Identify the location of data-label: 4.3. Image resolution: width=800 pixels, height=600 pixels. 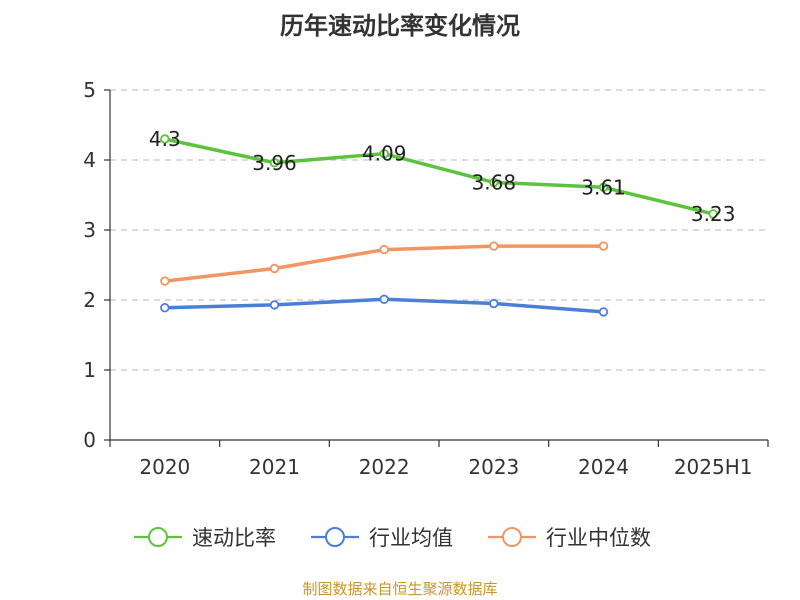
(165, 139).